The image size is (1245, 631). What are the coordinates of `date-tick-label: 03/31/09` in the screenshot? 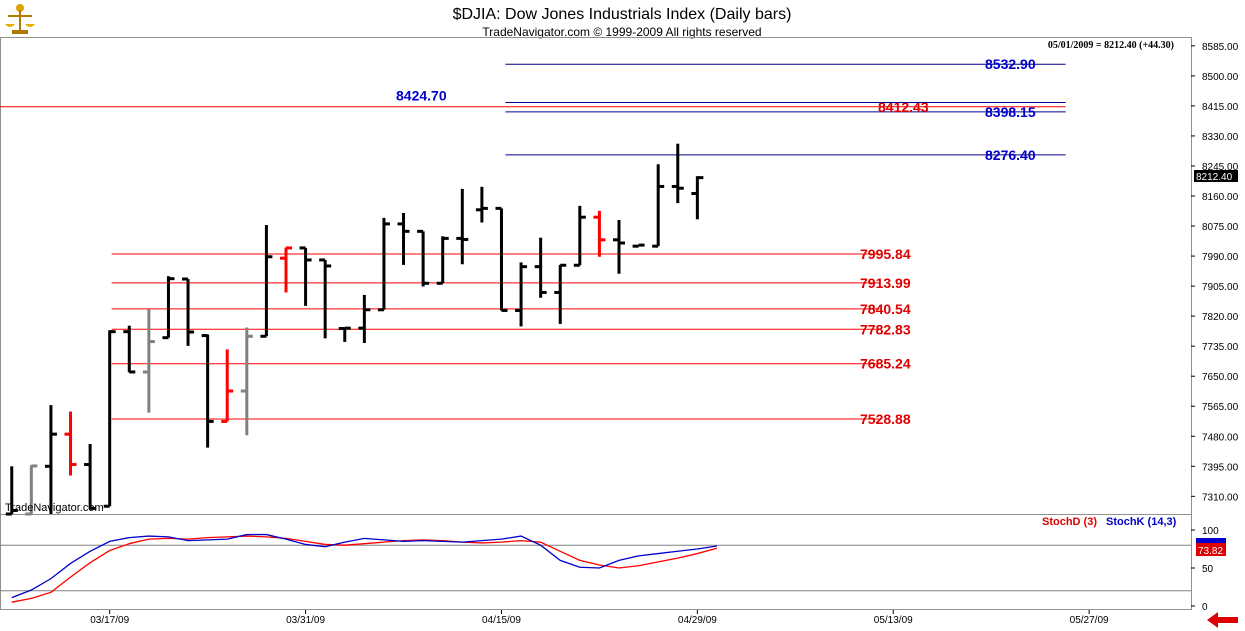 It's located at (305, 620).